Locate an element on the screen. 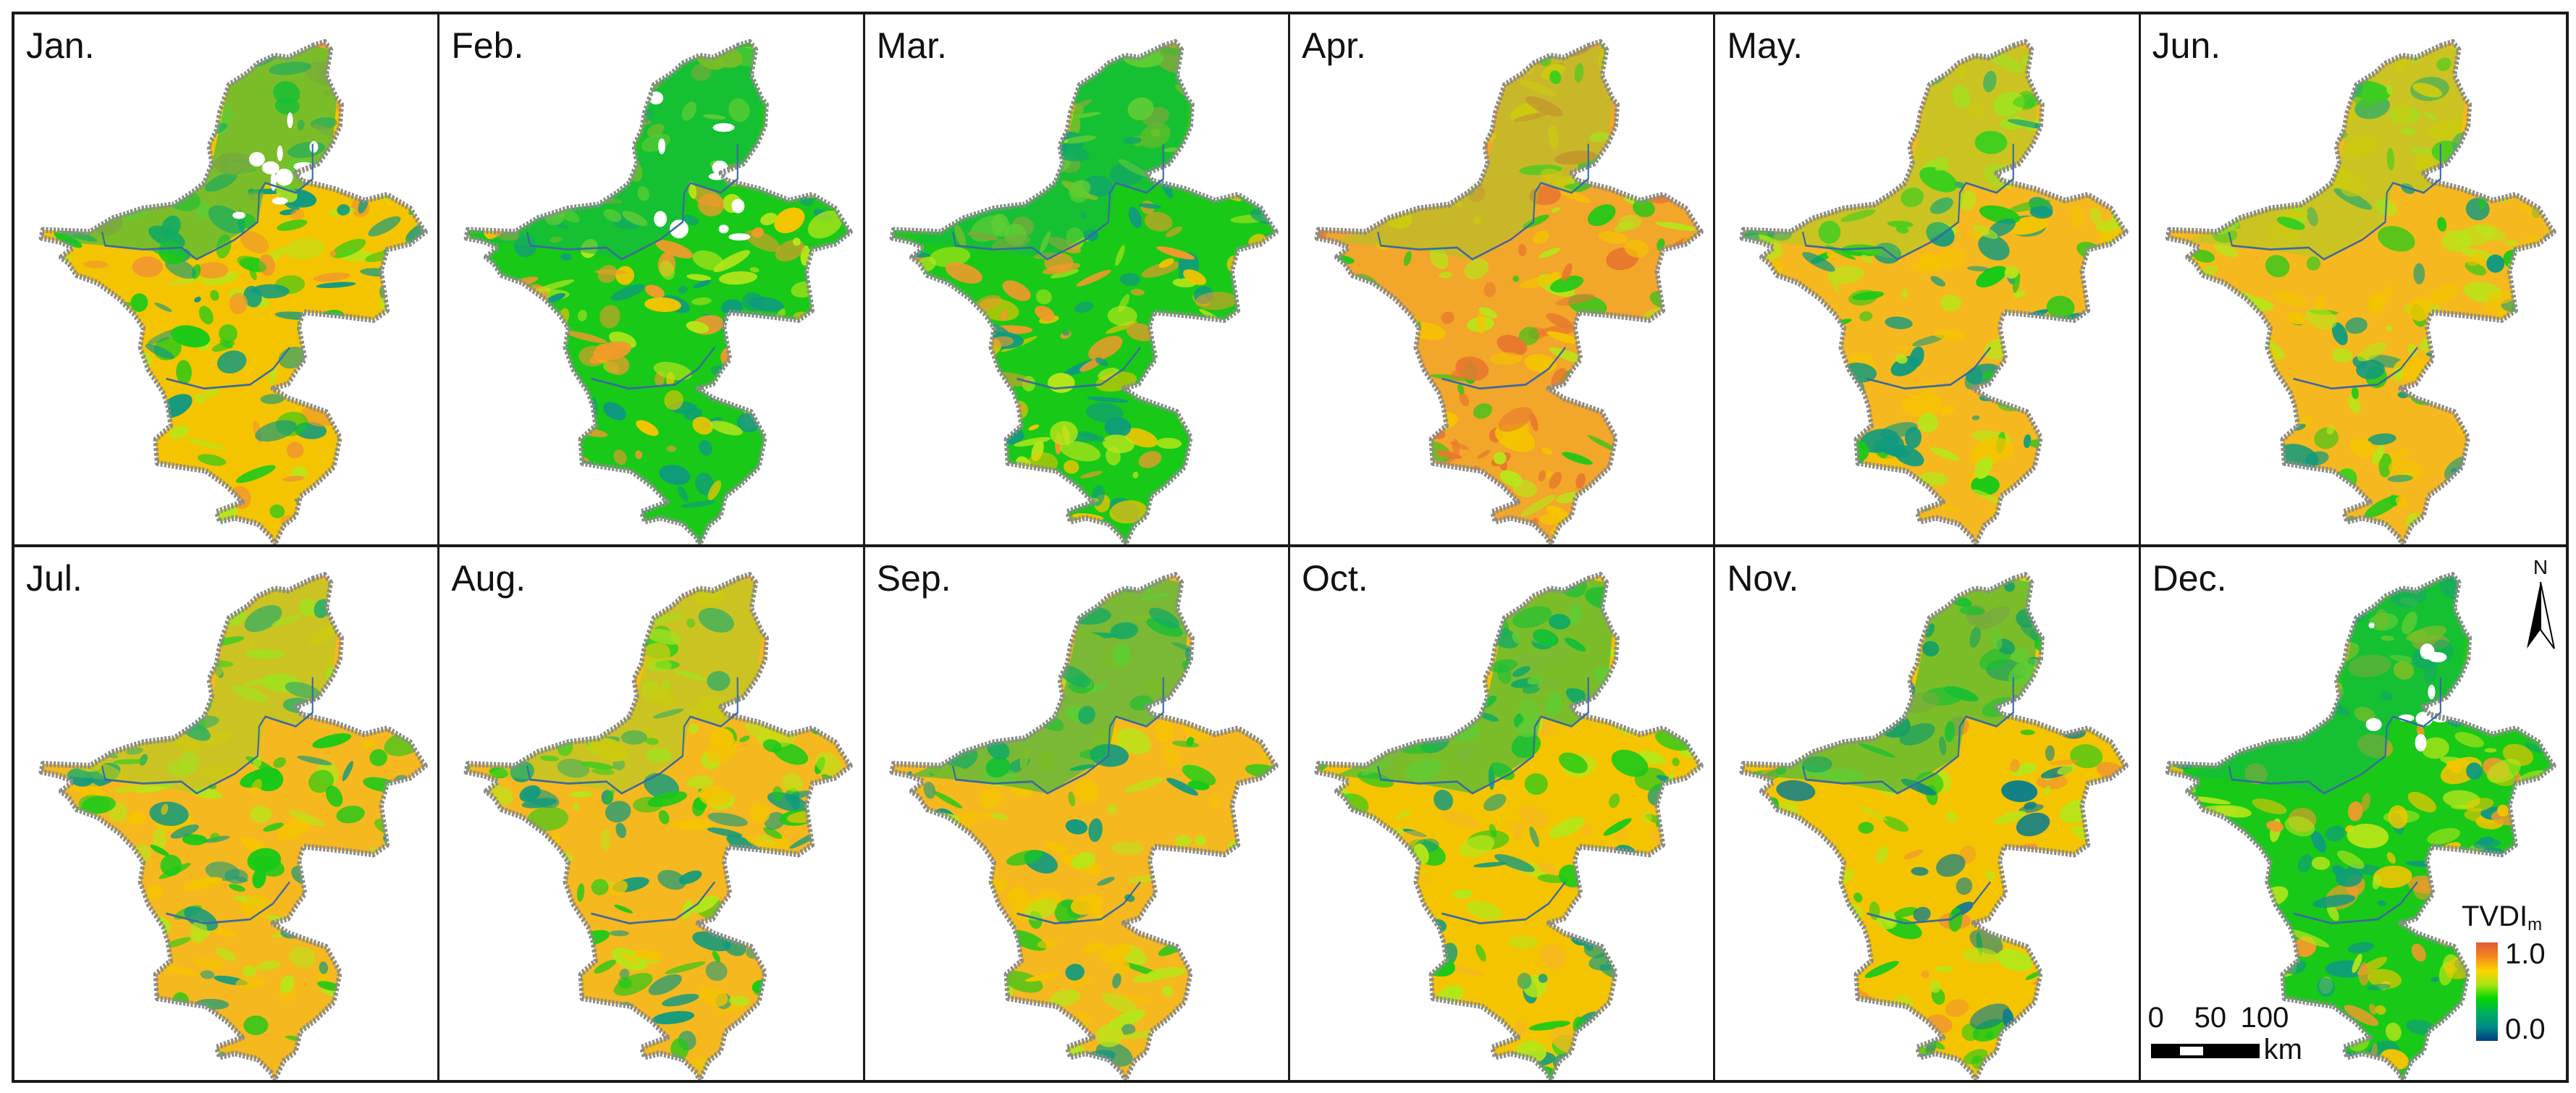  month-map-panel-dec: Dec. N TVDIm 1.0 0.0 0 50 100 km is located at coordinates (2353, 813).